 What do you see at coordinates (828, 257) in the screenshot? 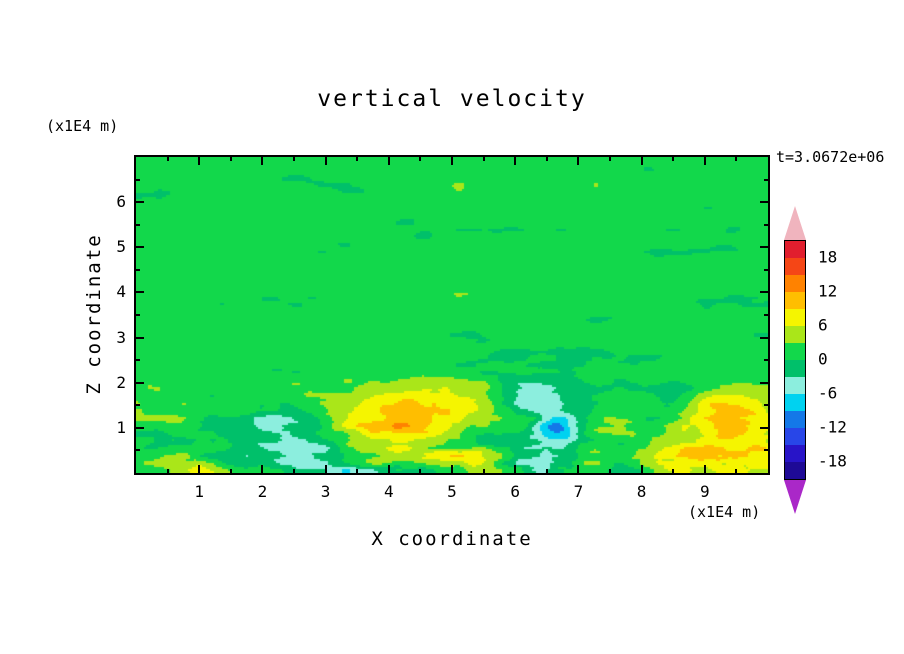
I see `colorbar-tick-label: 18` at bounding box center [828, 257].